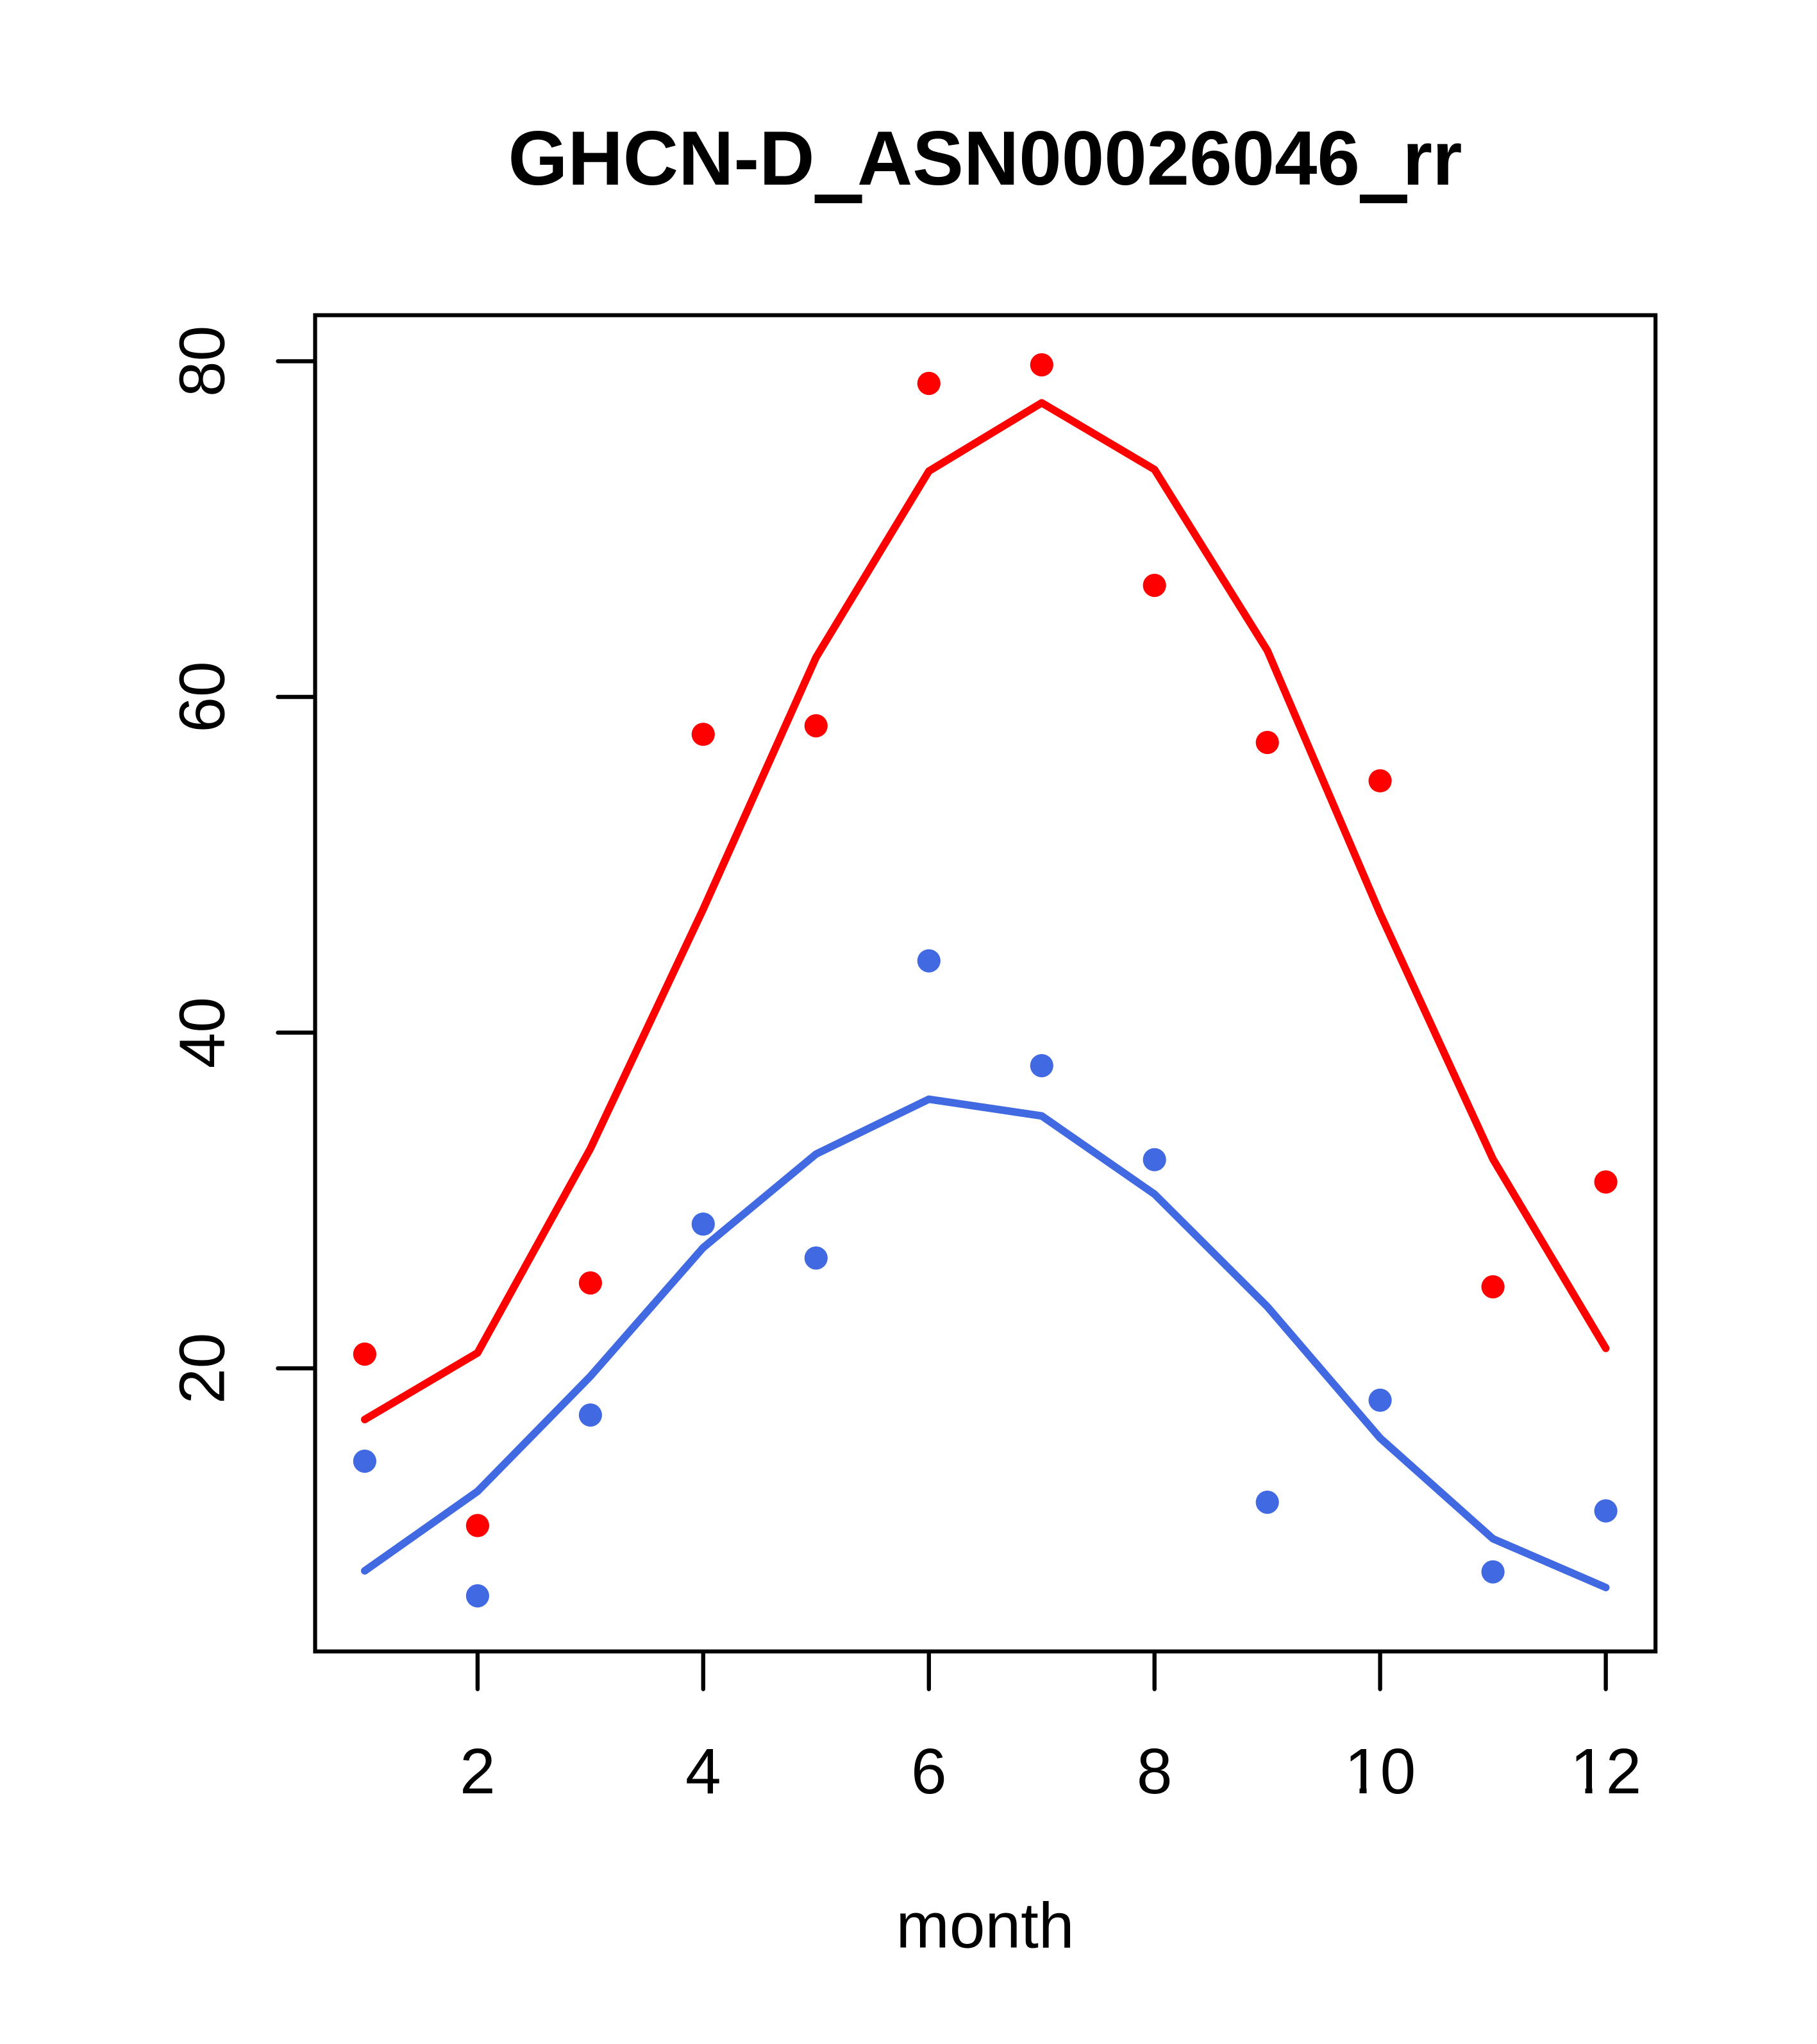  I want to click on svg-text: 10, so click(1380, 1772).